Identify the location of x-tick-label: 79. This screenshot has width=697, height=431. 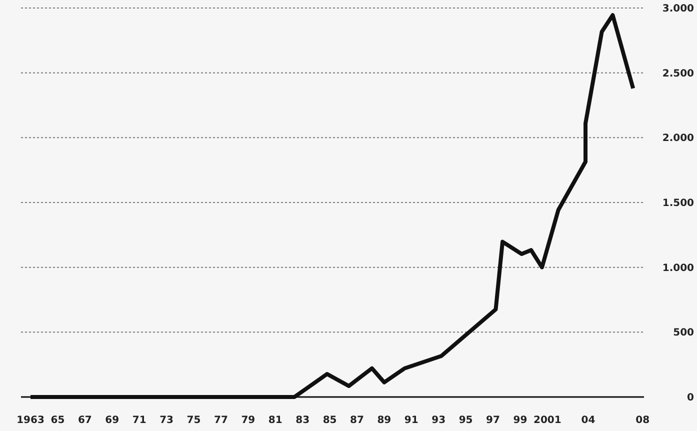
(248, 420).